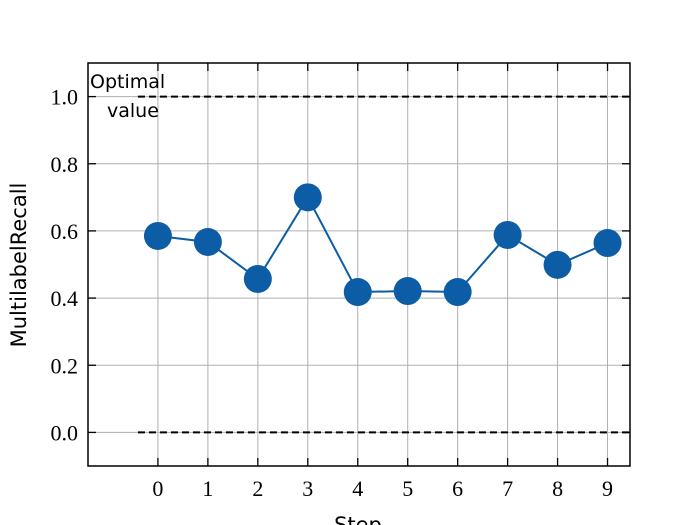 This screenshot has height=525, width=700. I want to click on y-tick-label: 0.6, so click(65, 231).